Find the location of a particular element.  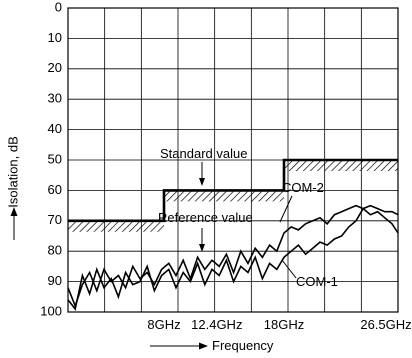

y-tick-label: 50 is located at coordinates (55, 158).